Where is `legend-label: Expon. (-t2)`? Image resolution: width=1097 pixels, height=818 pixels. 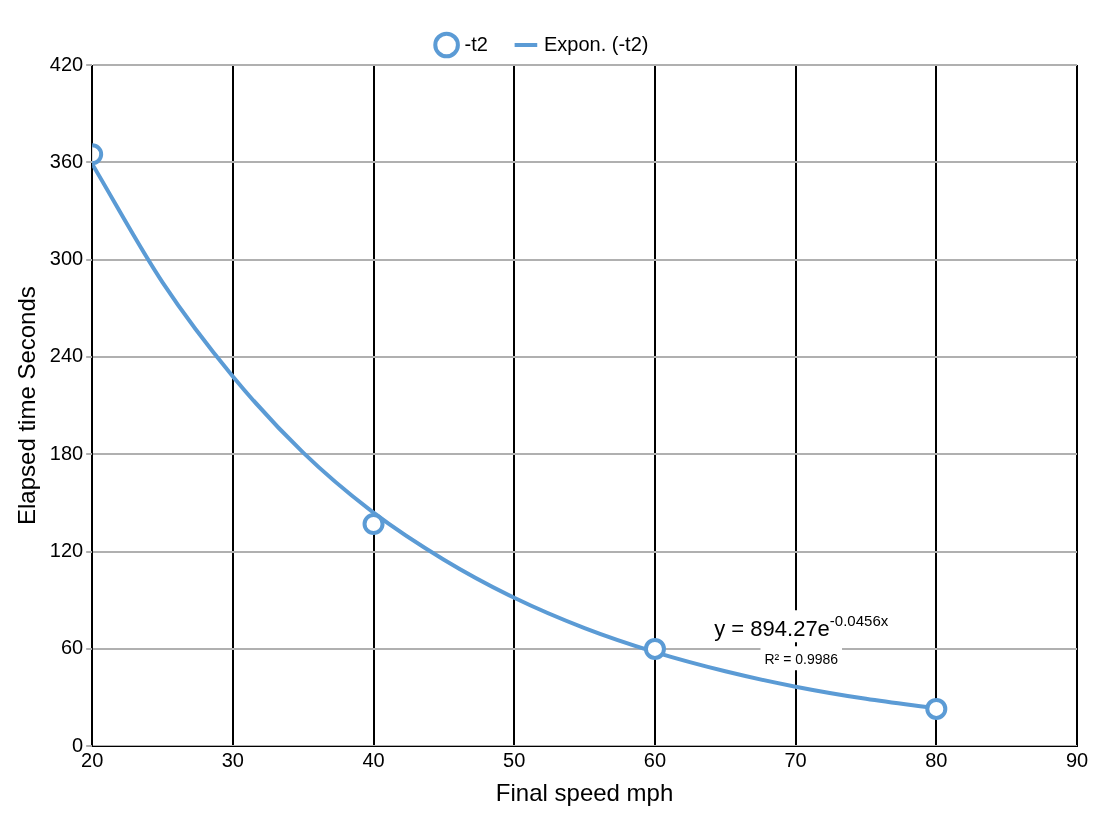
legend-label: Expon. (-t2) is located at coordinates (596, 43).